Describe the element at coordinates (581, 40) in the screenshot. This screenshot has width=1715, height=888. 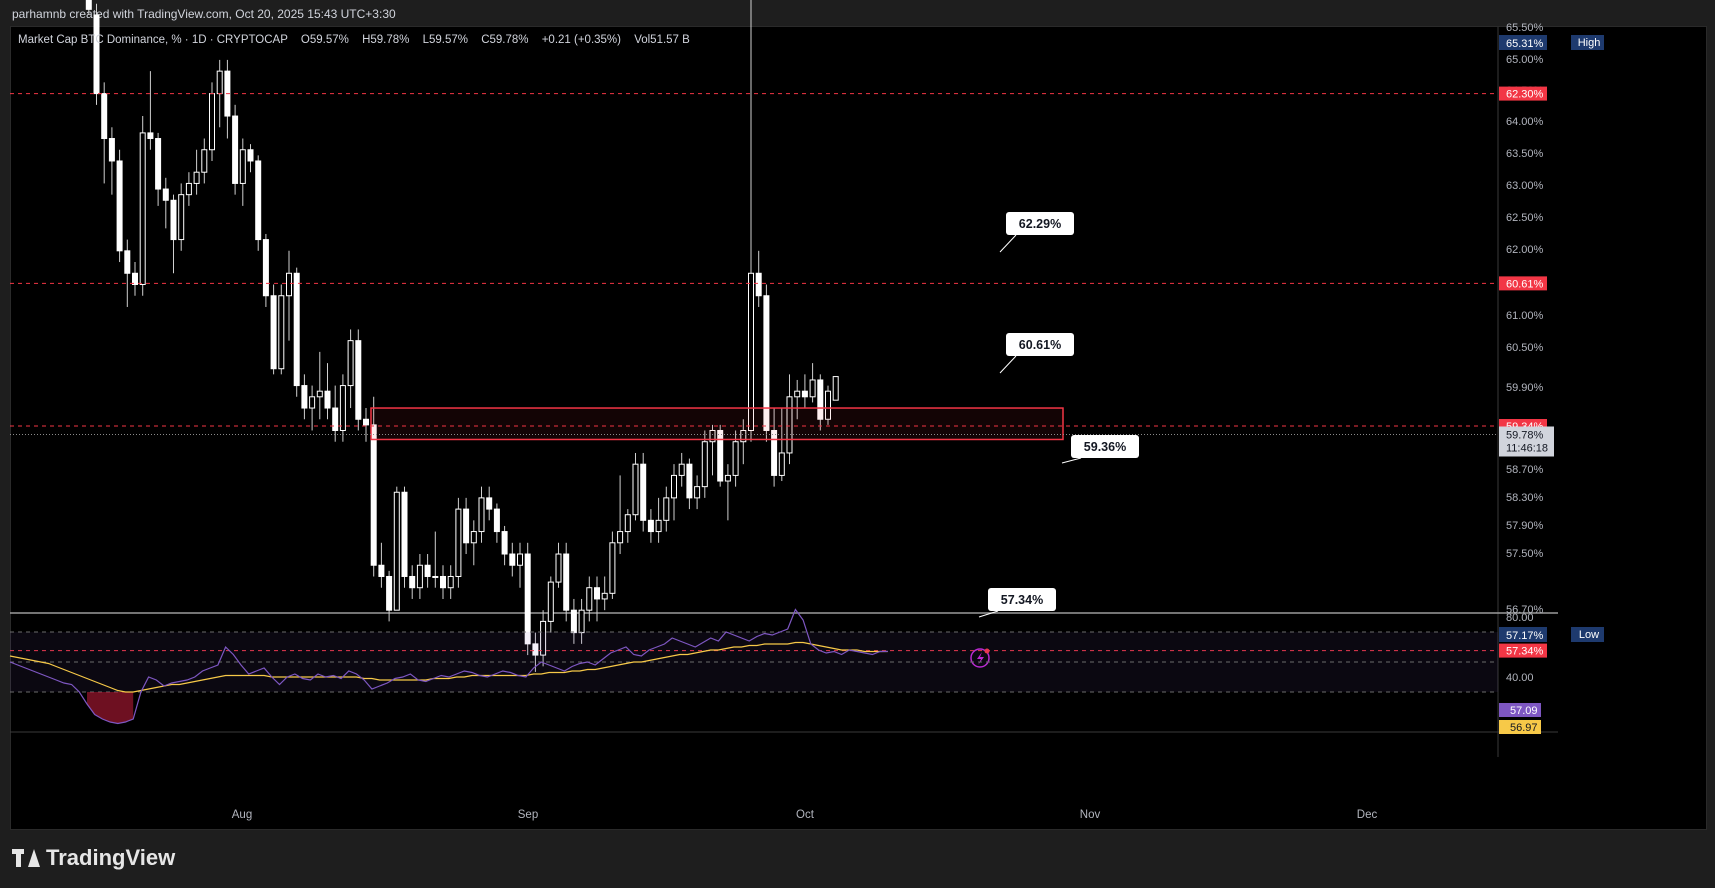
I see `ohlc-change: +0.21 (+0.35%)` at that location.